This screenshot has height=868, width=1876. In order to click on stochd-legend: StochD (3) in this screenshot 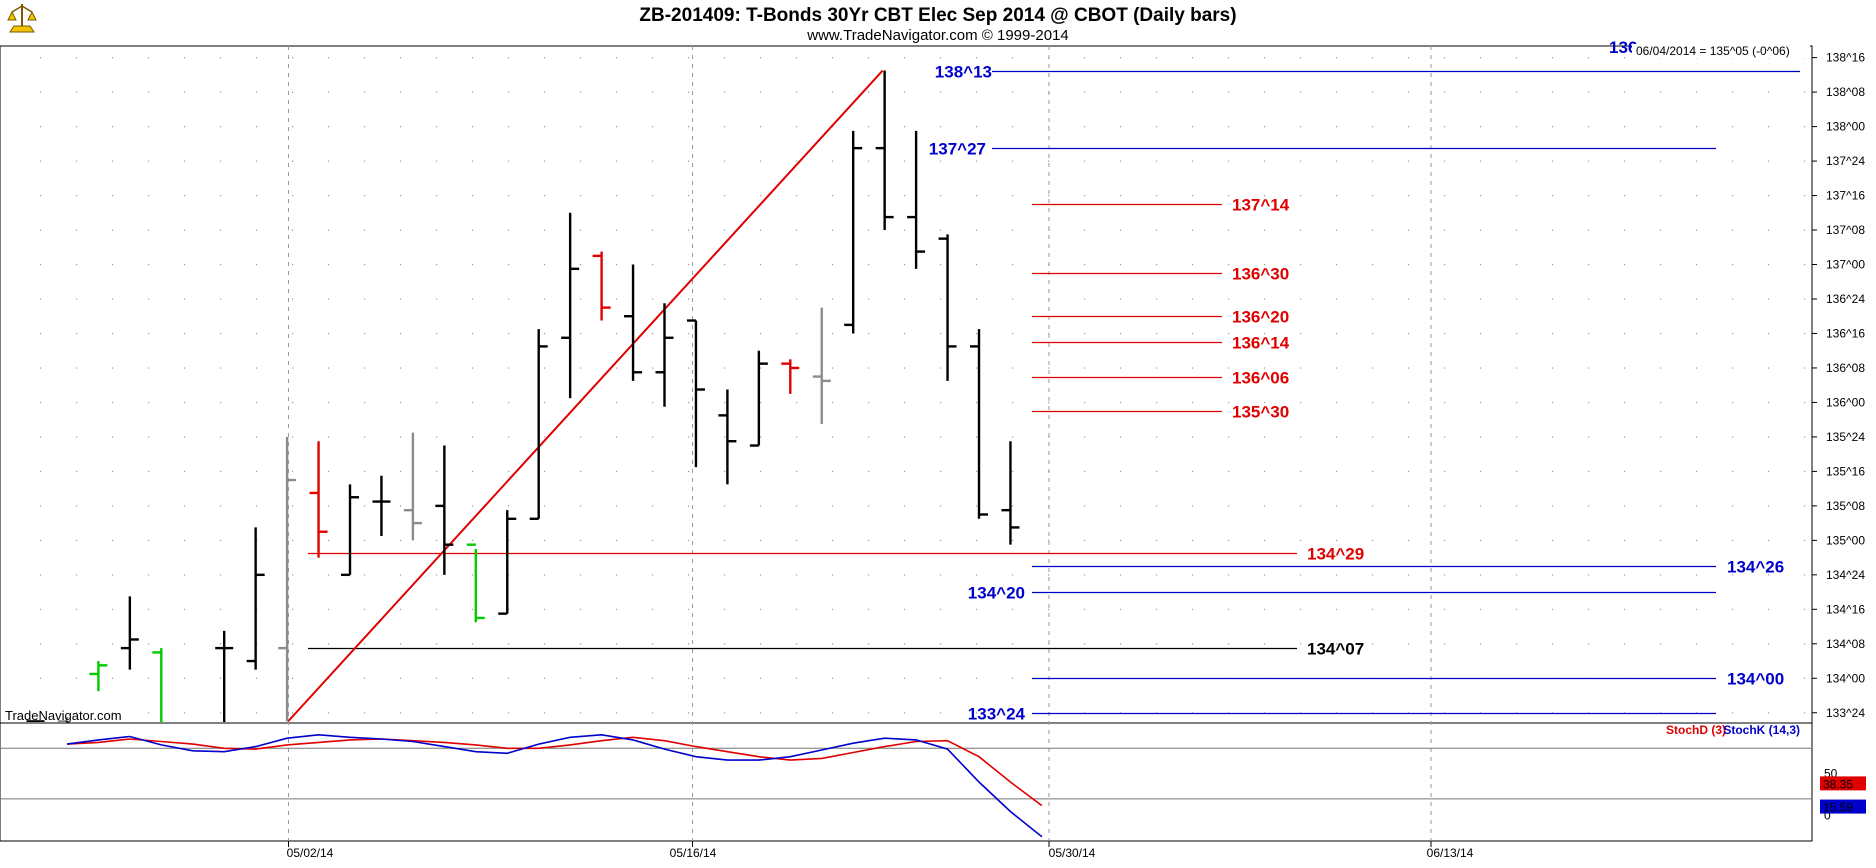, I will do `click(1696, 730)`.